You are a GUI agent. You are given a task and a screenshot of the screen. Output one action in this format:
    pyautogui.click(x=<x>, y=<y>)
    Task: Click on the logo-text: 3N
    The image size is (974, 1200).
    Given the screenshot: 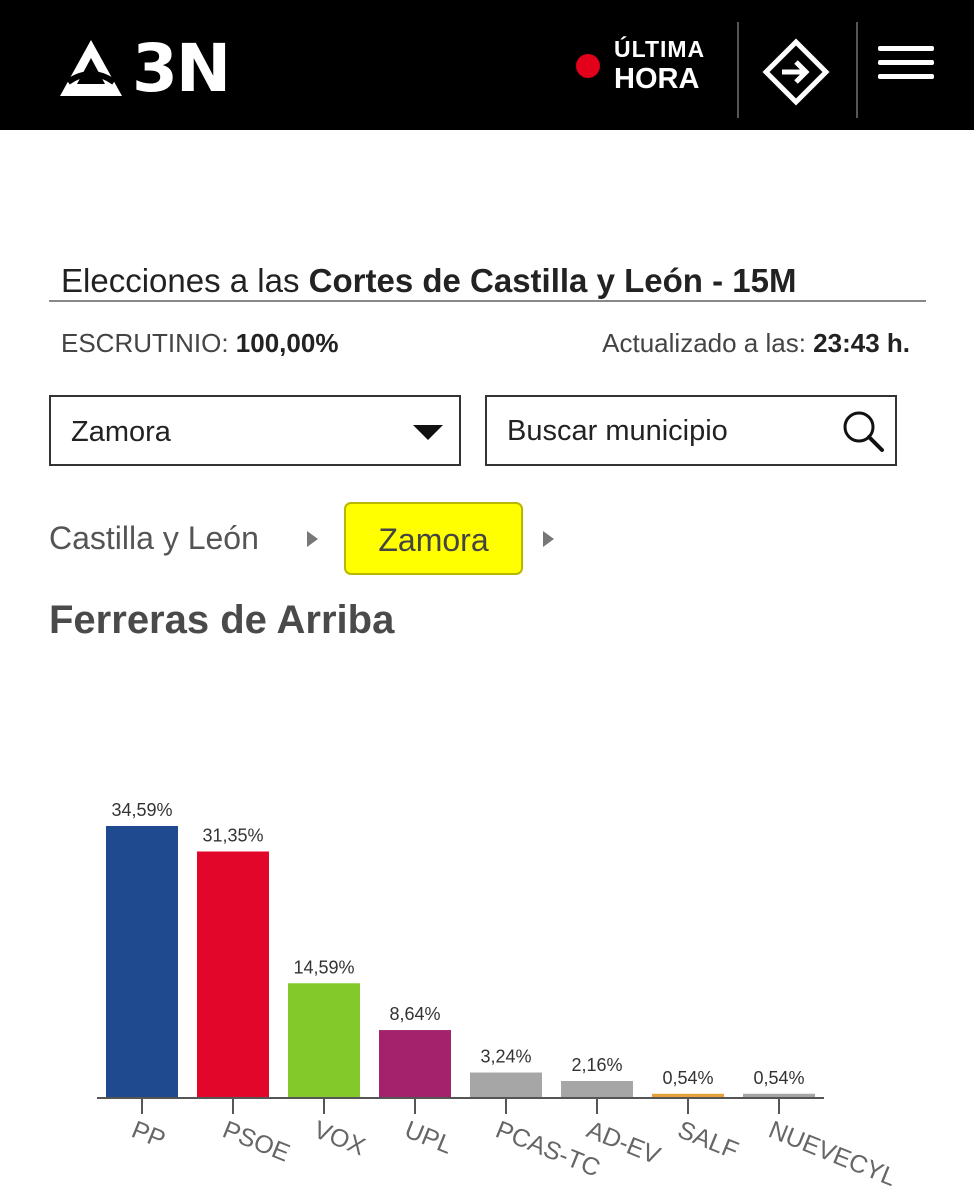 What is the action you would take?
    pyautogui.click(x=181, y=68)
    